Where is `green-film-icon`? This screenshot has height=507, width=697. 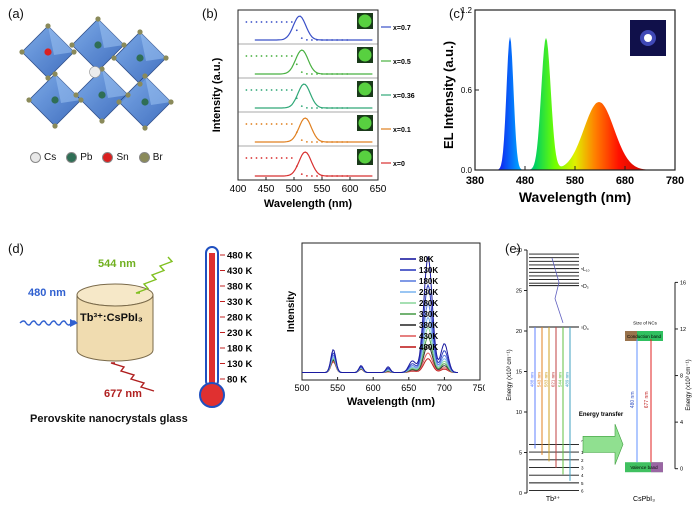 green-film-icon is located at coordinates (365, 123).